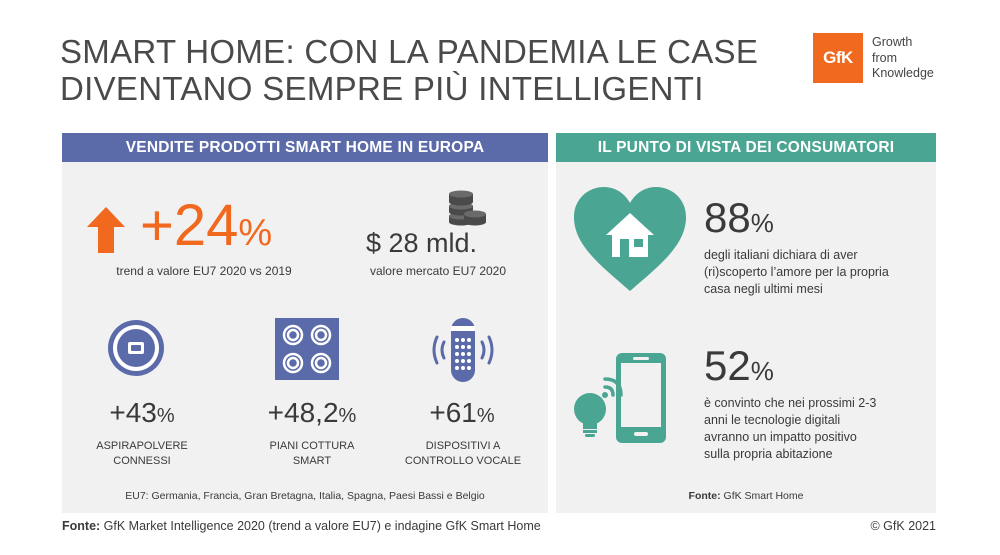 The image size is (1000, 555). What do you see at coordinates (347, 416) in the screenshot?
I see `cooktop-growth-unit: %` at bounding box center [347, 416].